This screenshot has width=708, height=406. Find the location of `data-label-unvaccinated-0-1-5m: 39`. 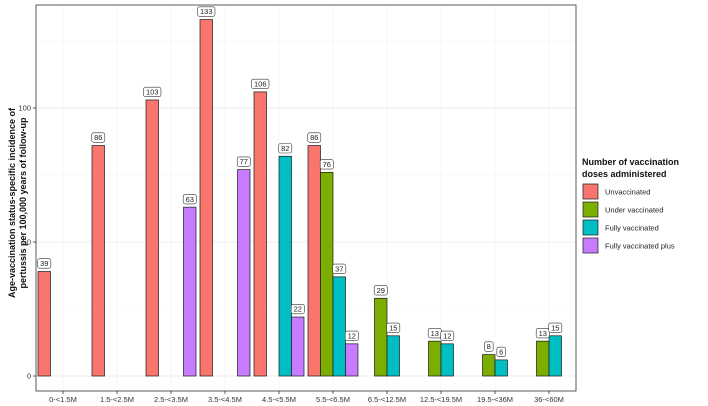

data-label-unvaccinated-0-1-5m: 39 is located at coordinates (44, 263).